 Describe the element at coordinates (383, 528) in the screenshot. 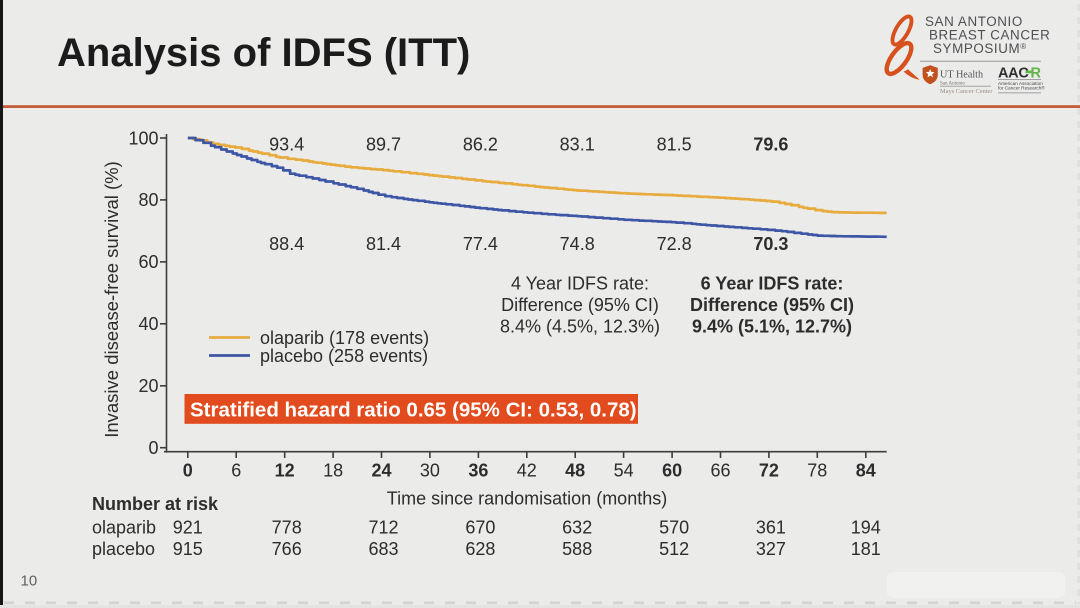

I see `svg-text: 712` at that location.